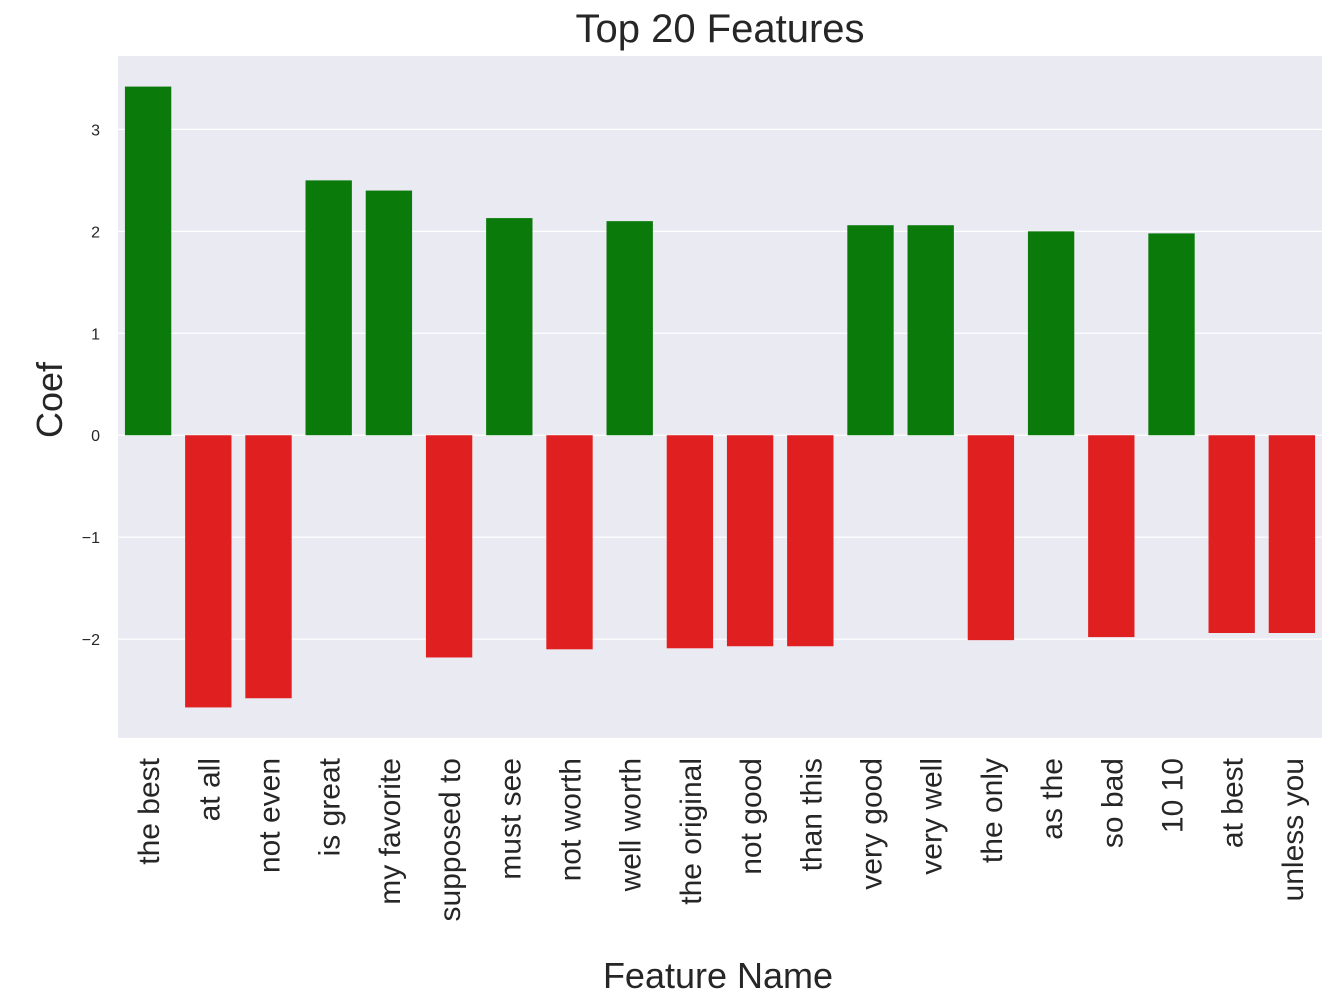 The width and height of the screenshot is (1326, 1002). I want to click on y-tick-label: 3, so click(95, 130).